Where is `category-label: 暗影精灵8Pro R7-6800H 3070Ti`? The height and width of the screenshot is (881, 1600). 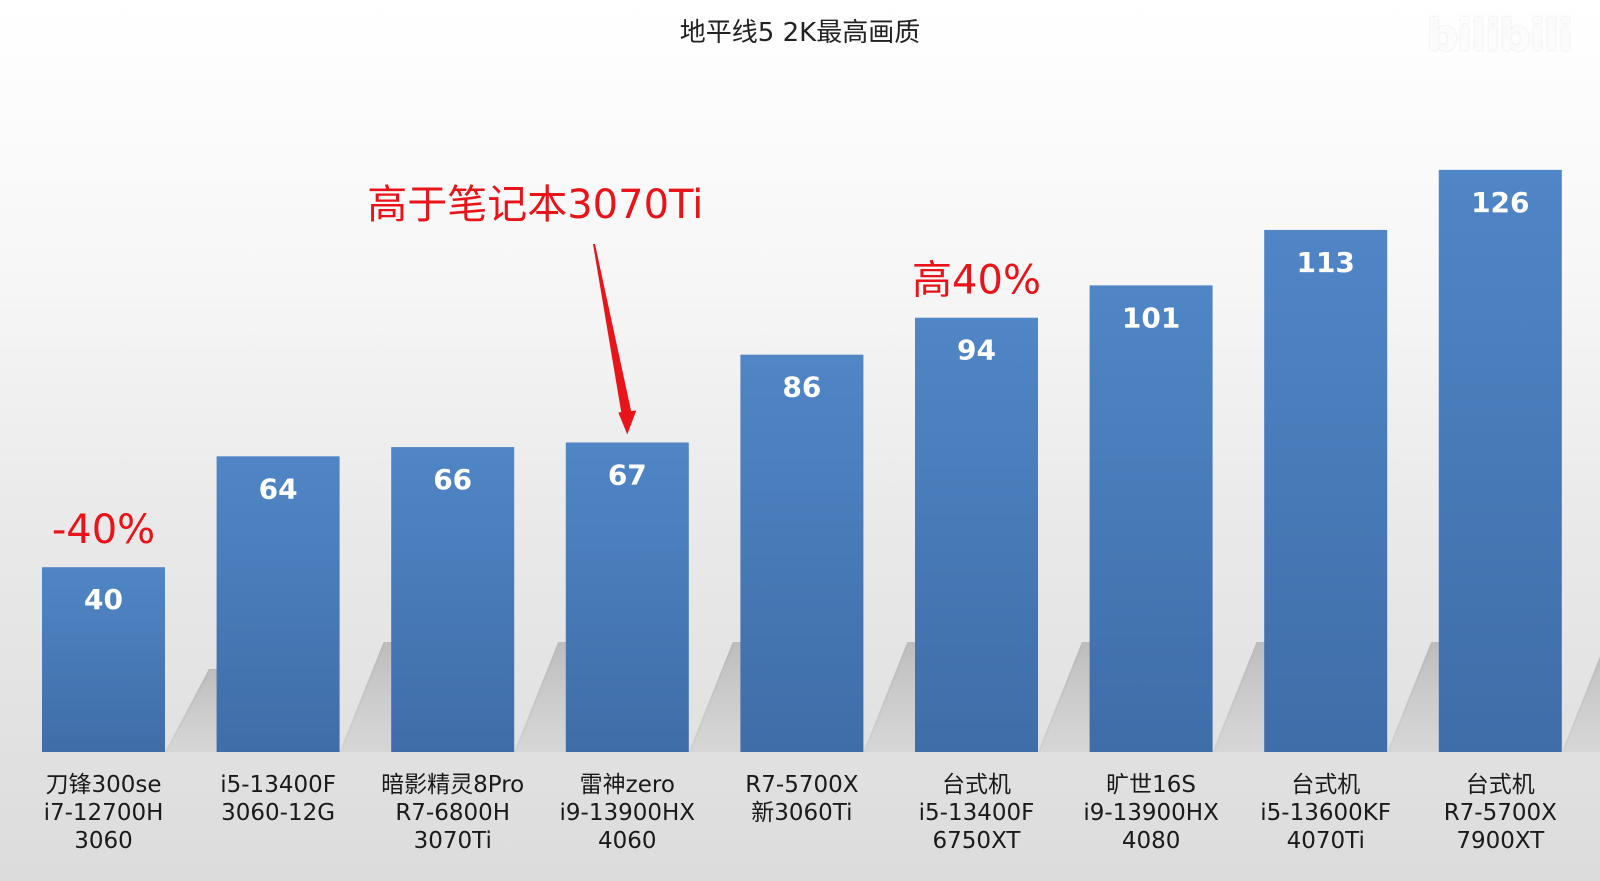 category-label: 暗影精灵8Pro R7-6800H 3070Ti is located at coordinates (452, 813).